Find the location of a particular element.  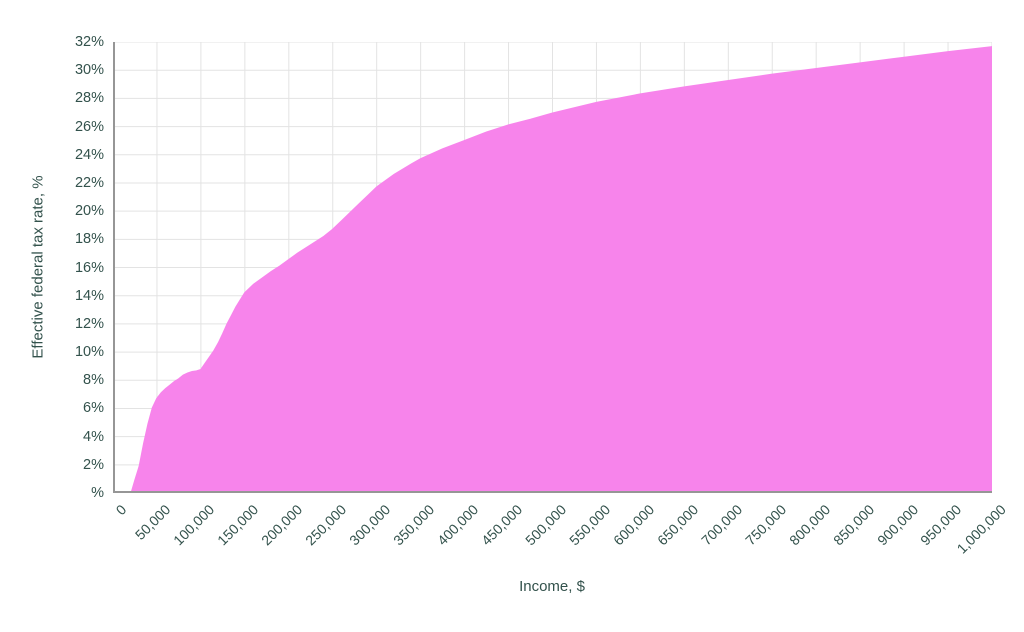

x-tick-label: 50,000 is located at coordinates (152, 522).